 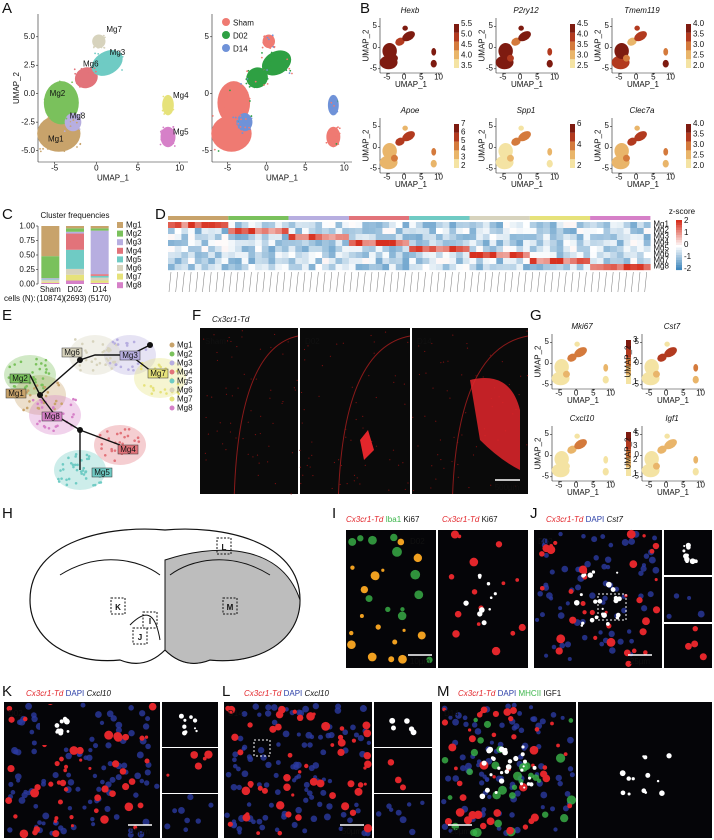 What do you see at coordinates (50, 289) in the screenshot?
I see `x-tick-label: Sham` at bounding box center [50, 289].